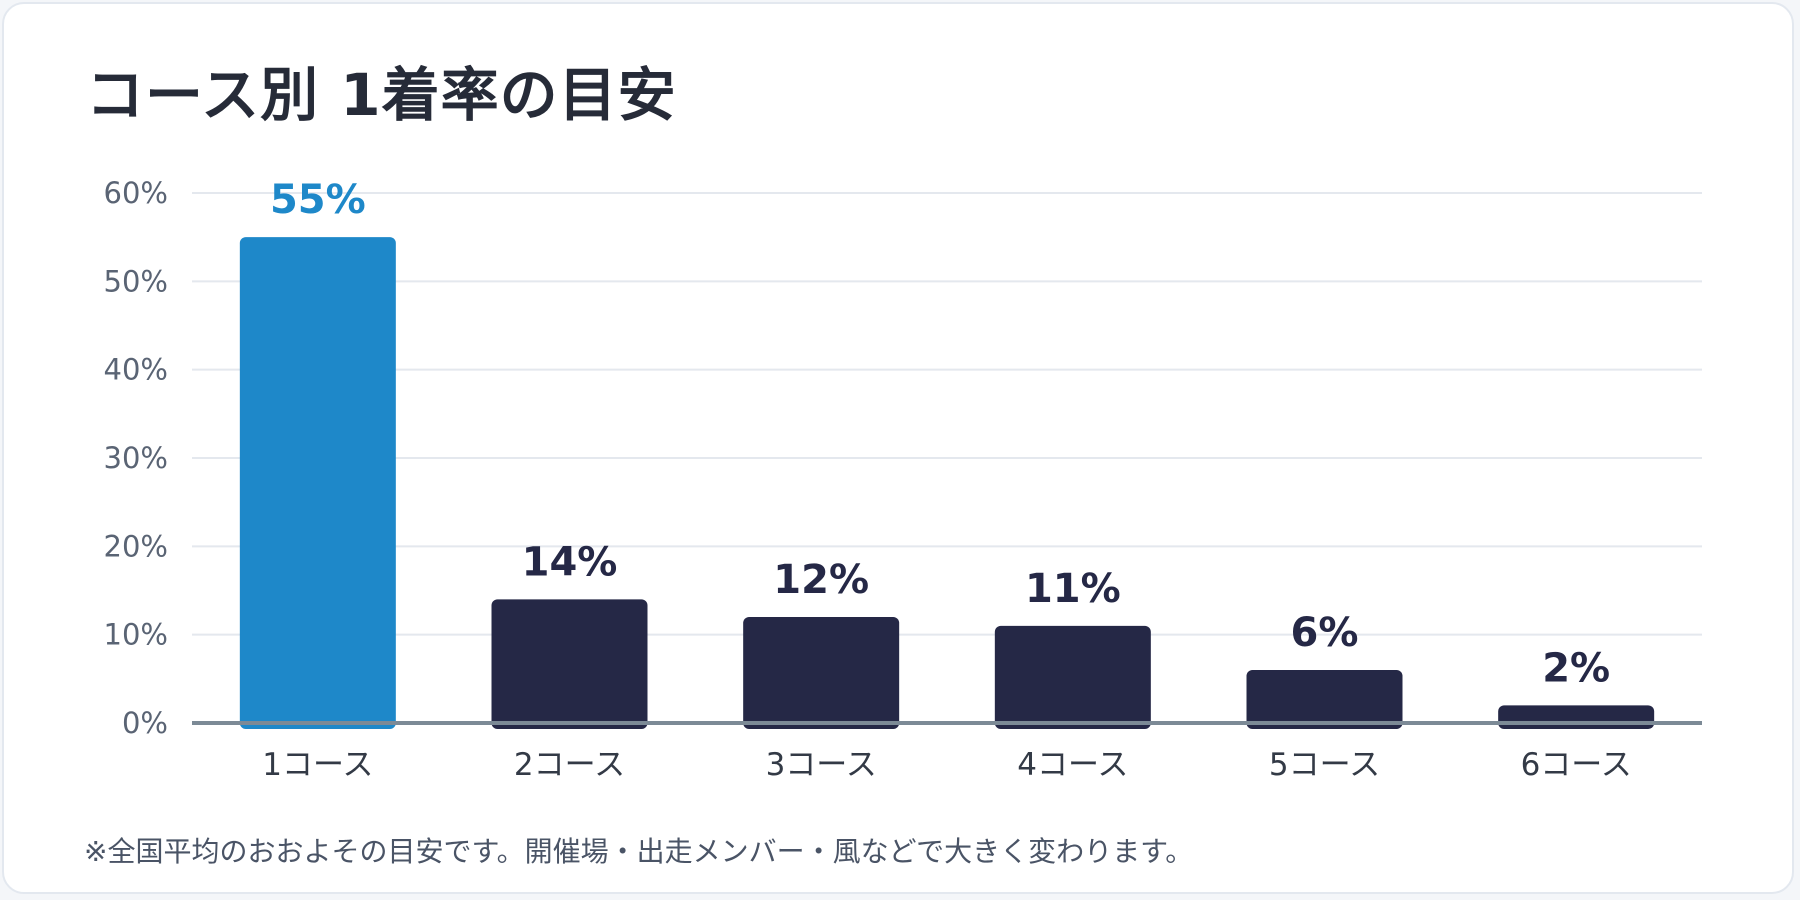 Image resolution: width=1800 pixels, height=900 pixels. Describe the element at coordinates (136, 635) in the screenshot. I see `y-tick-label: 10%` at that location.